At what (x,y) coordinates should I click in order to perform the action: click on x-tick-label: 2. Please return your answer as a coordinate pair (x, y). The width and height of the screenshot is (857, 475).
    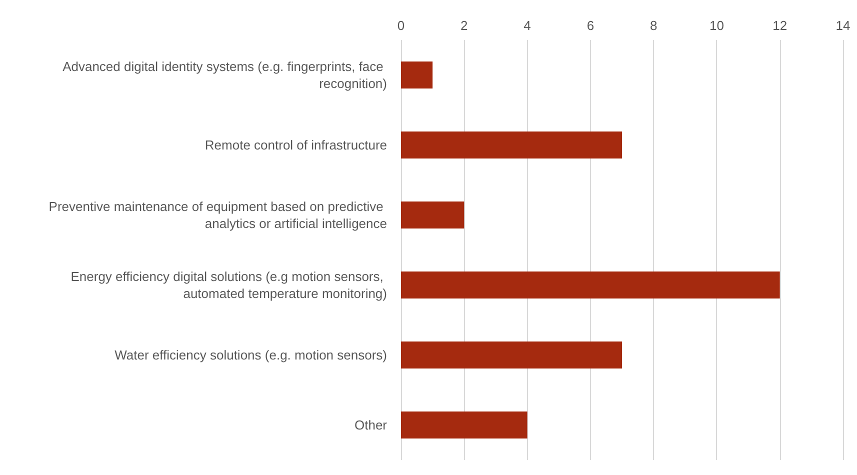
    Looking at the image, I should click on (464, 25).